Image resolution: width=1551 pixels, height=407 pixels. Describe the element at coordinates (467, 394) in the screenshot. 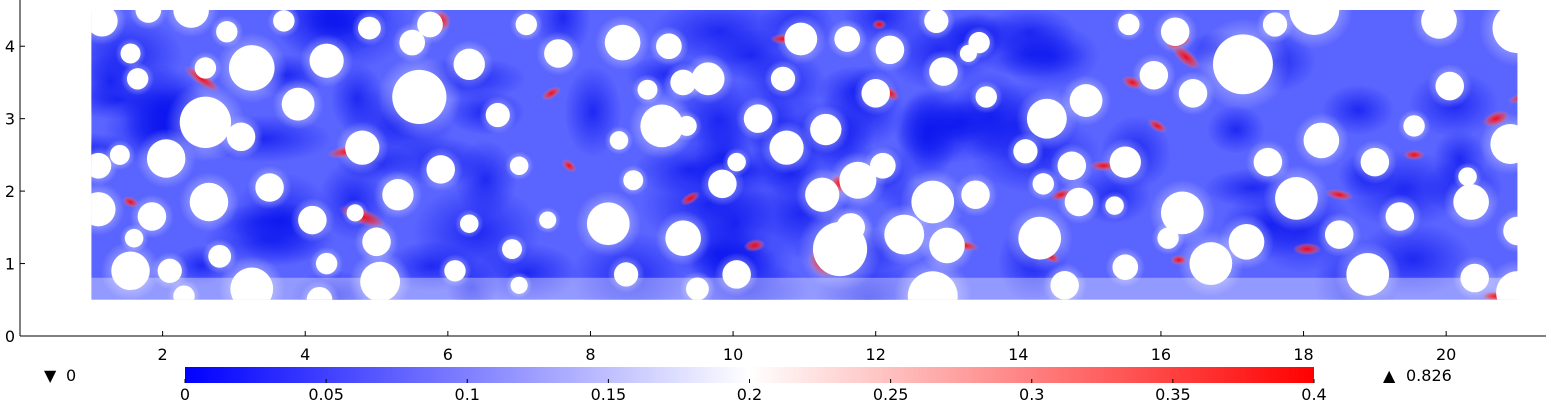

I see `colorbar-tick-label: 0.1` at that location.